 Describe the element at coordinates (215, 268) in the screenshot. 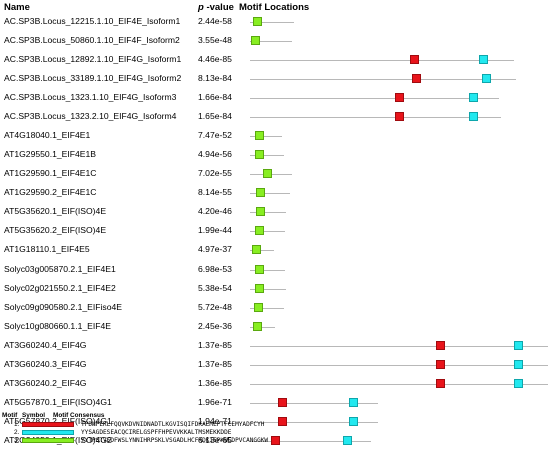

I see `p-value: 6.98e-53` at that location.